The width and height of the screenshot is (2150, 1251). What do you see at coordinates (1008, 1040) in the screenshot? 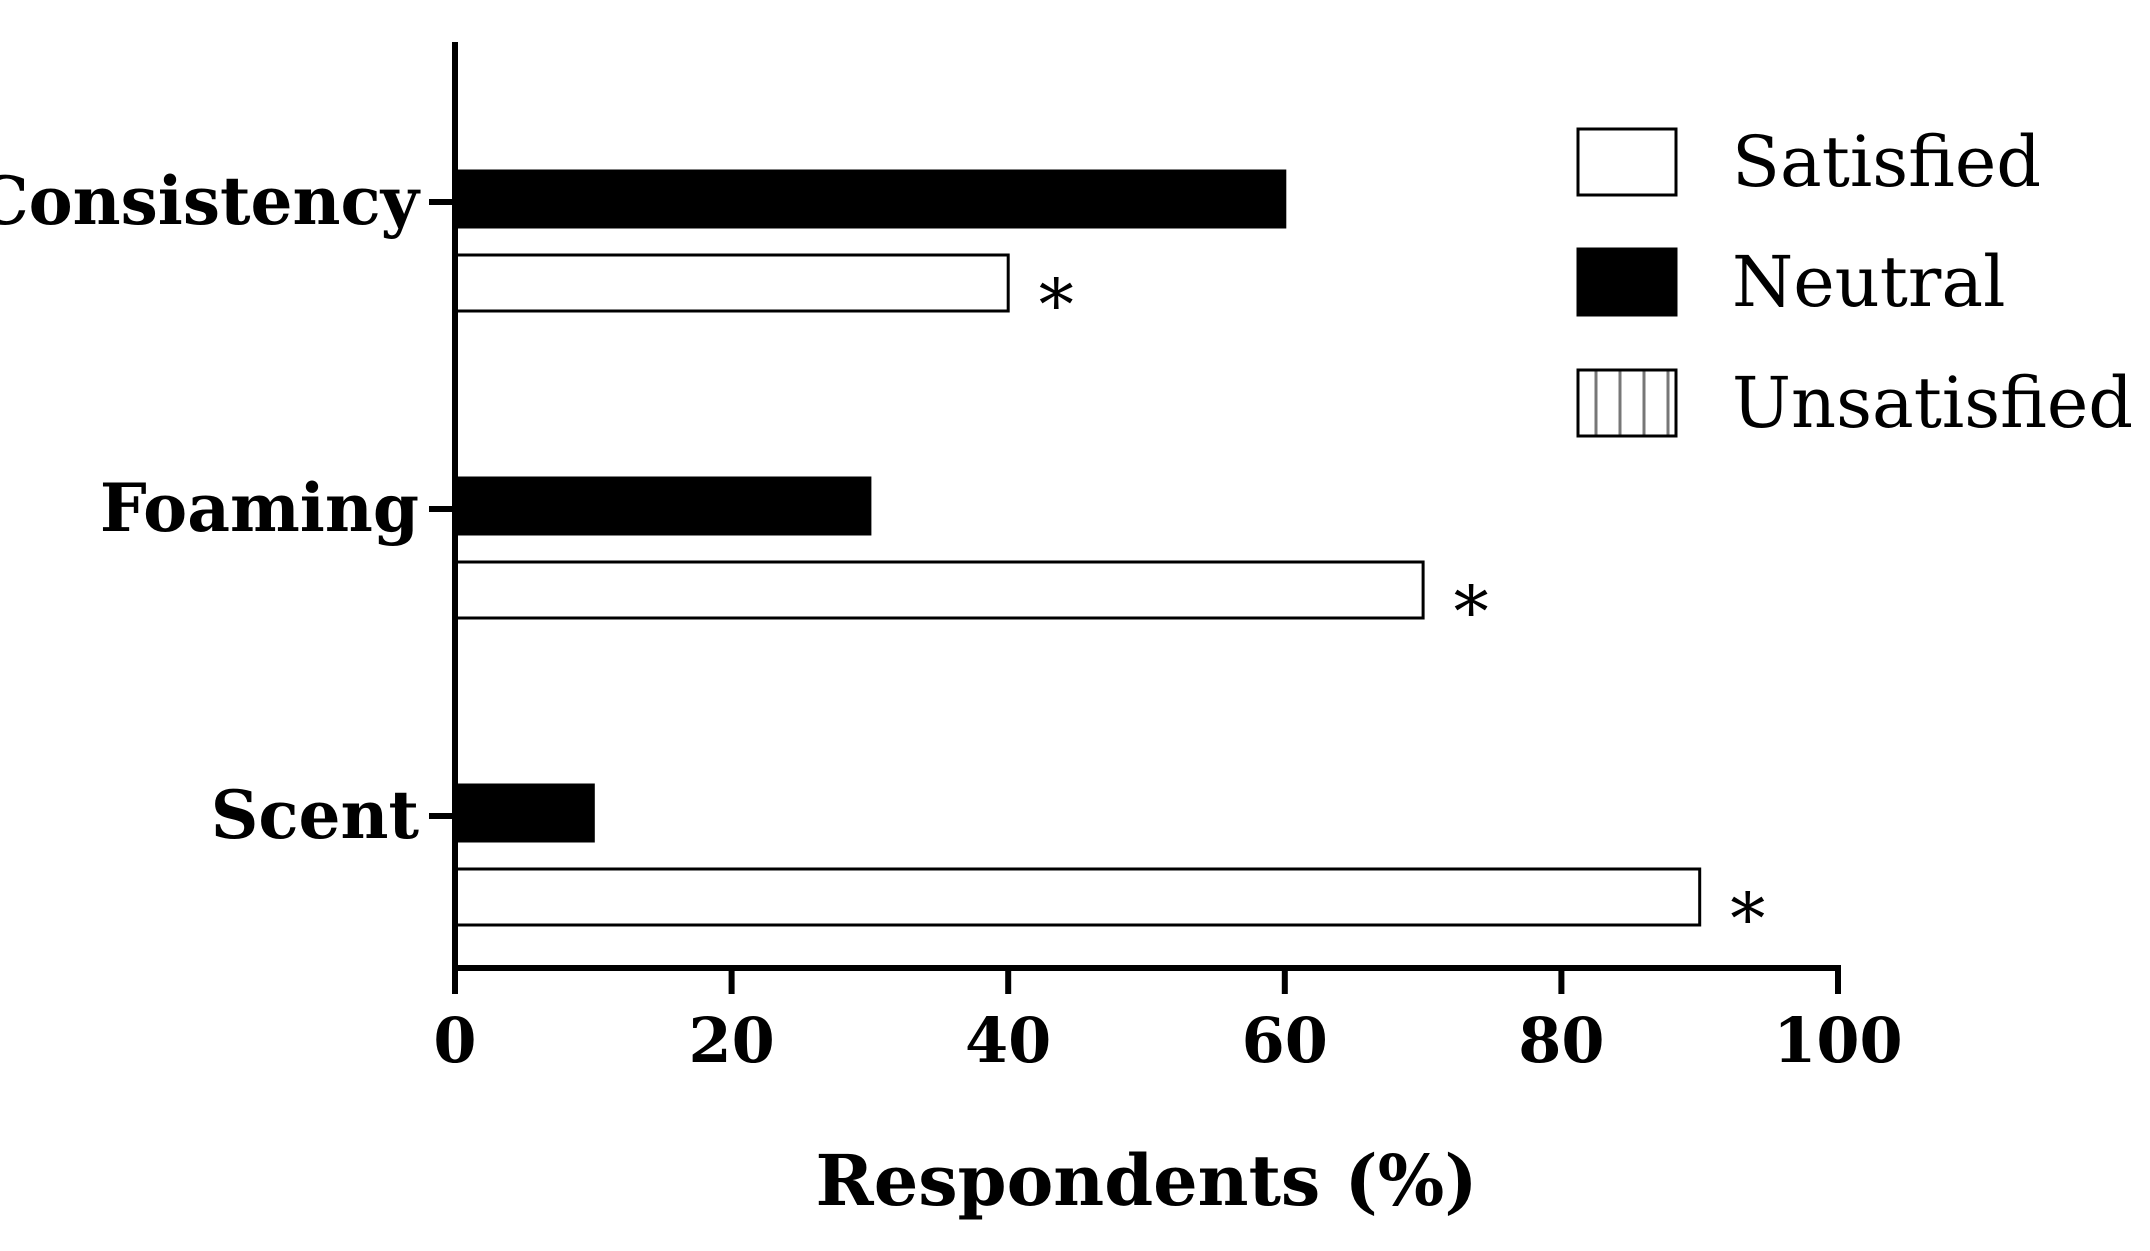
I see `x-tick-label-40: 40` at bounding box center [1008, 1040].